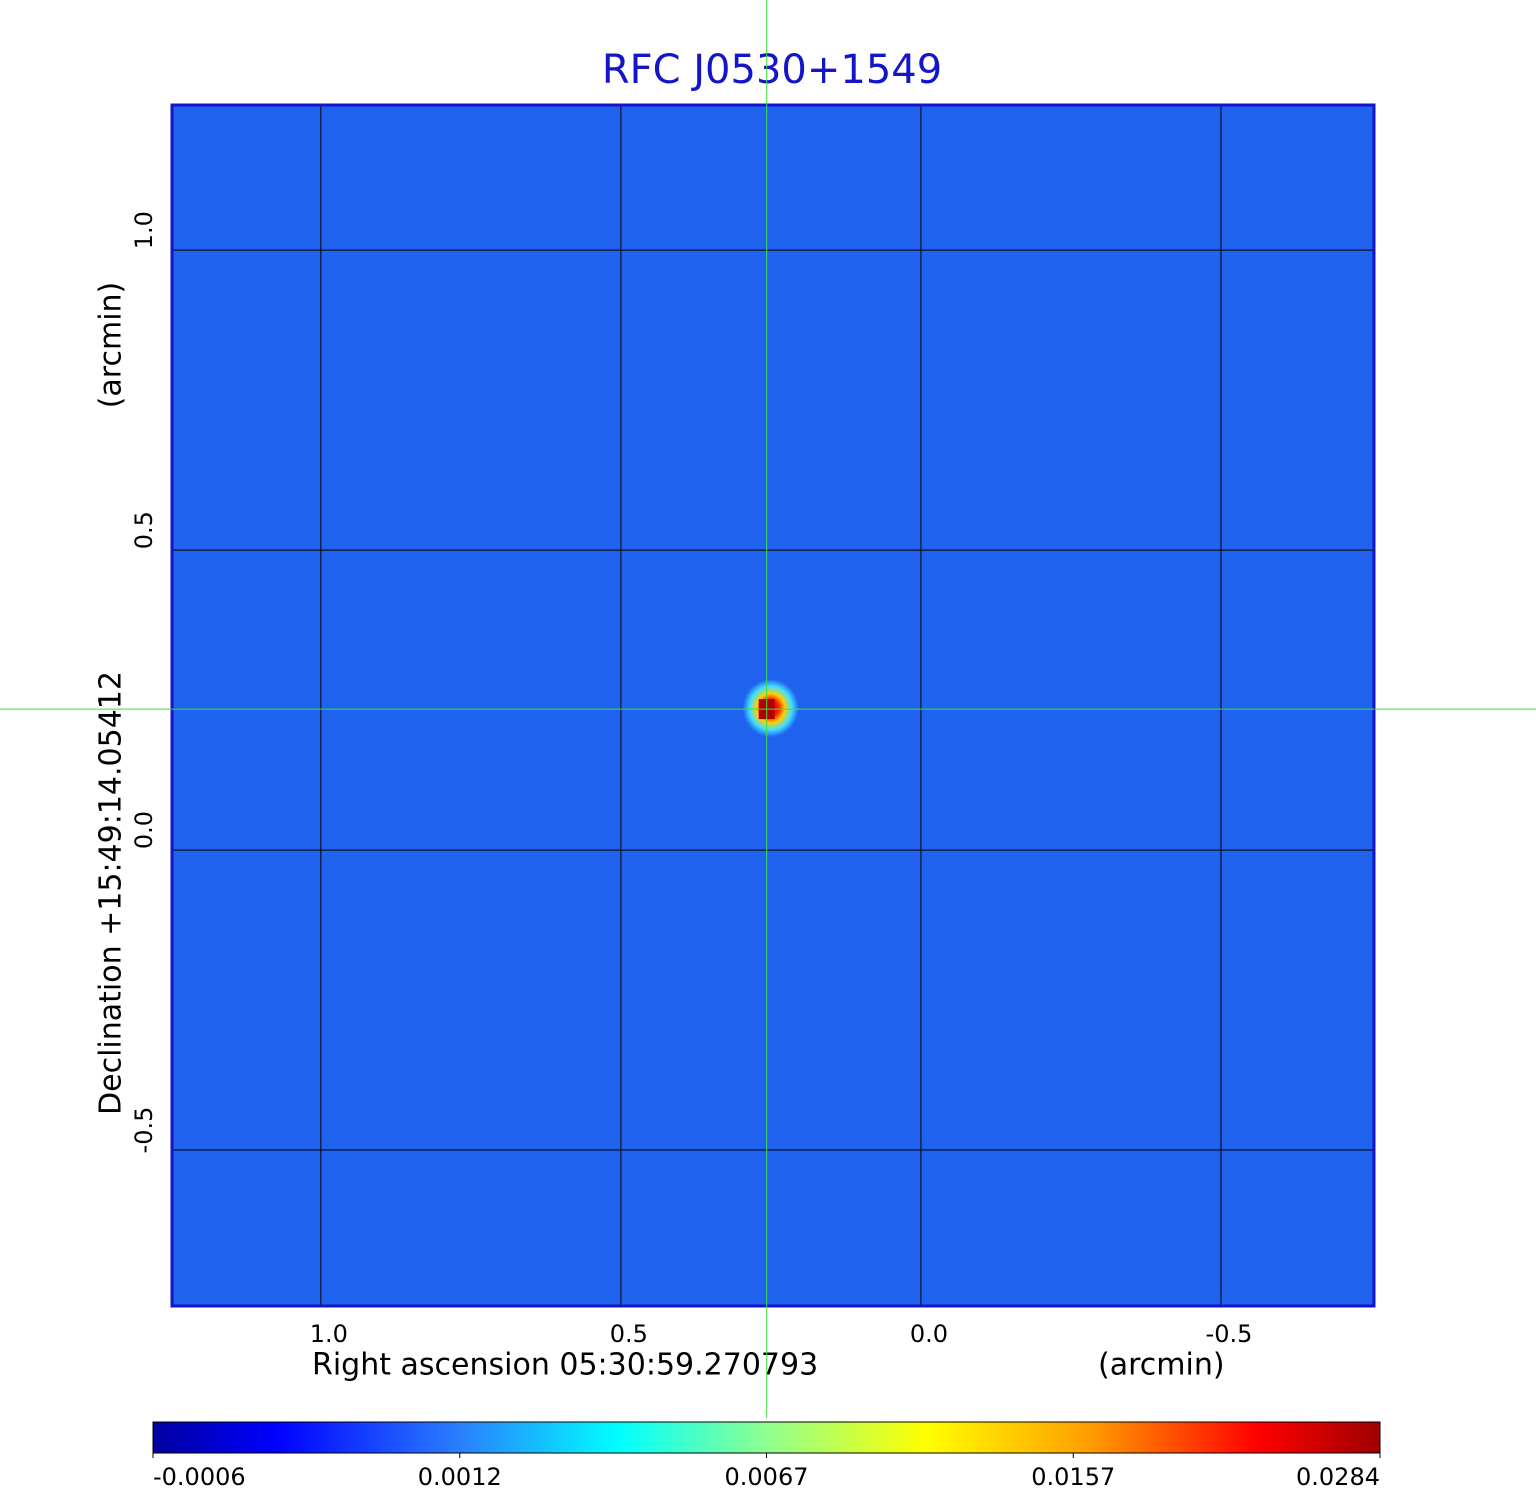 This screenshot has width=1536, height=1511. Describe the element at coordinates (144, 1130) in the screenshot. I see `y-tick-label: -0.5` at that location.